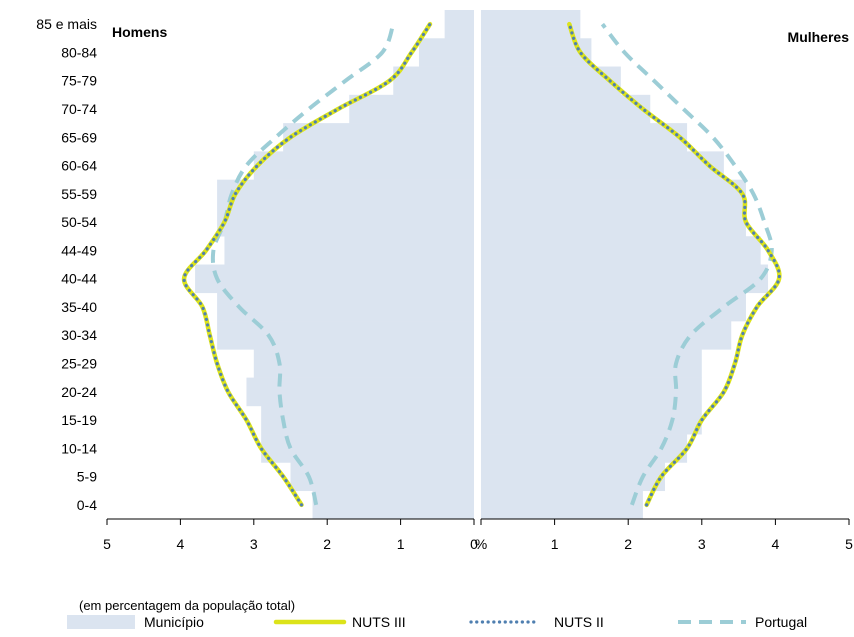  Describe the element at coordinates (79, 307) in the screenshot. I see `age-label-35-40: 35-40` at that location.